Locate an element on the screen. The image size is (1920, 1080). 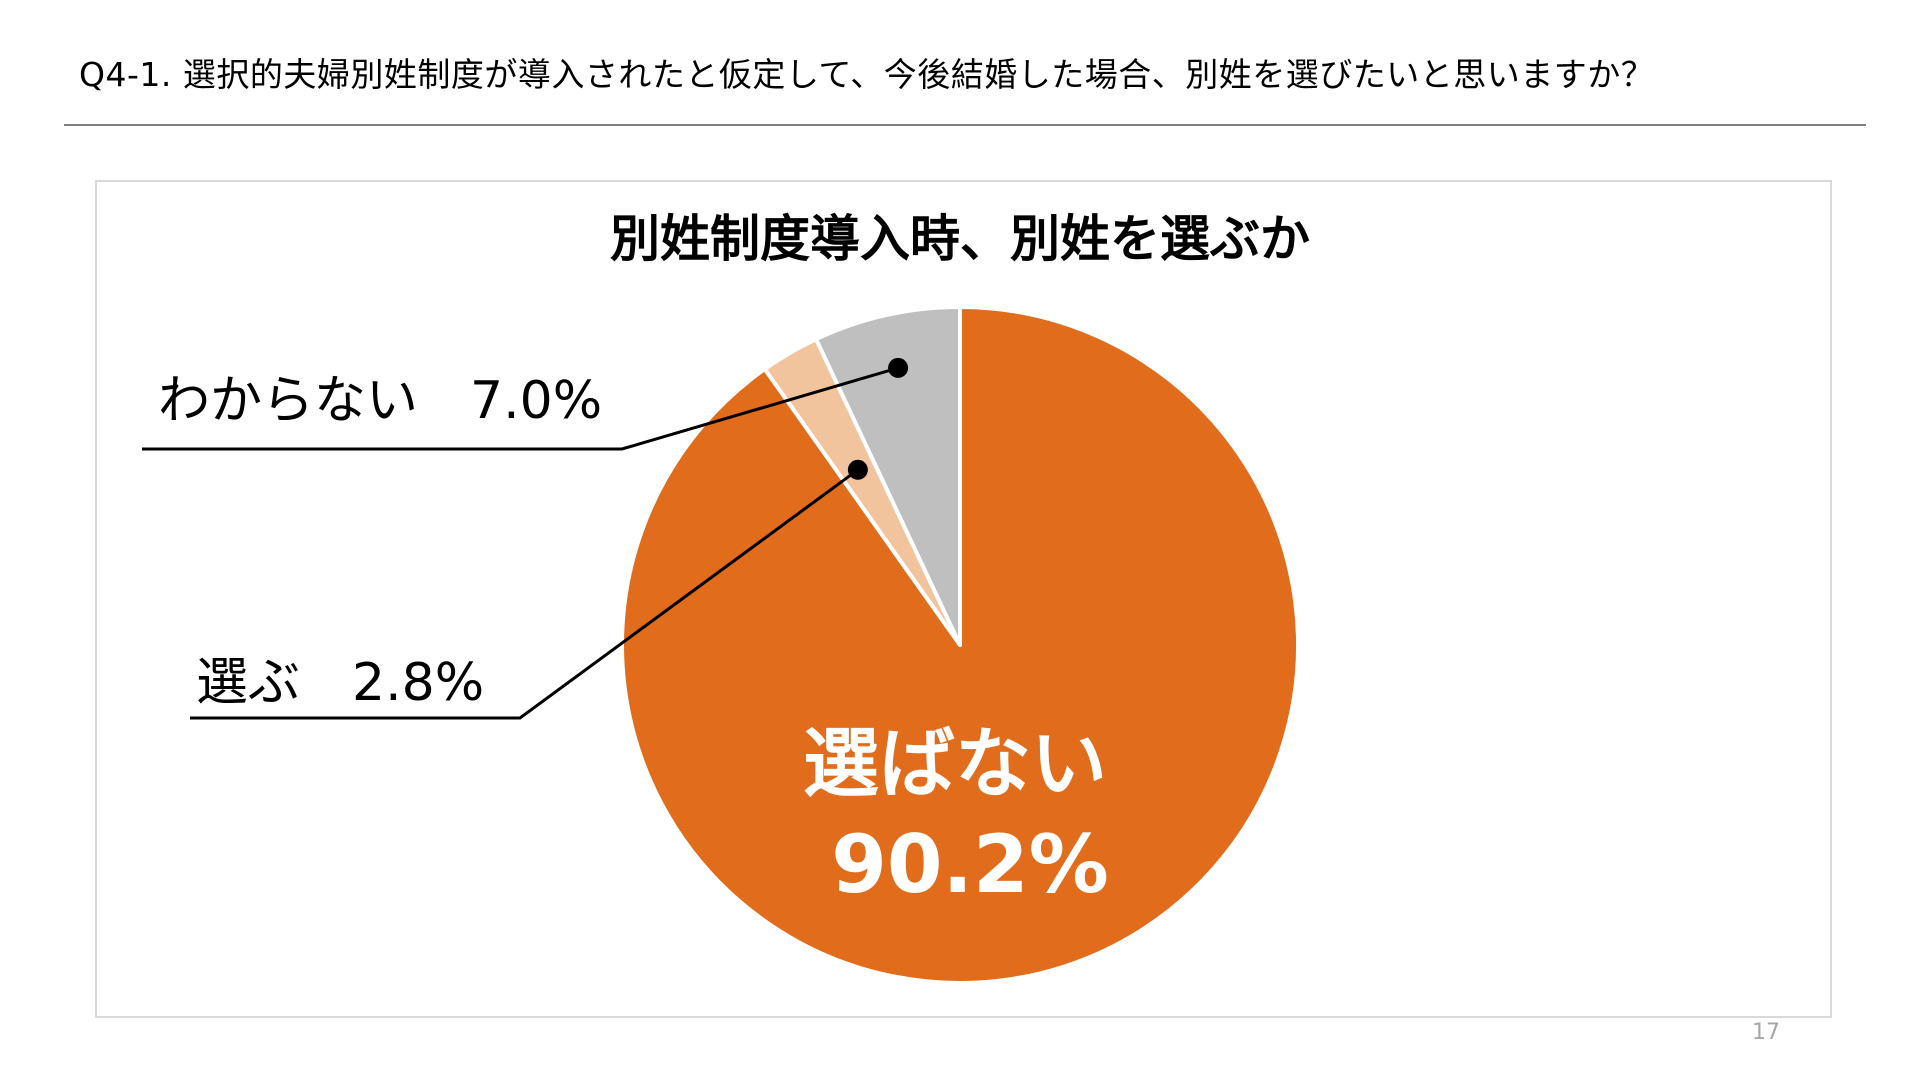
callout-dot-choose is located at coordinates (857, 469).